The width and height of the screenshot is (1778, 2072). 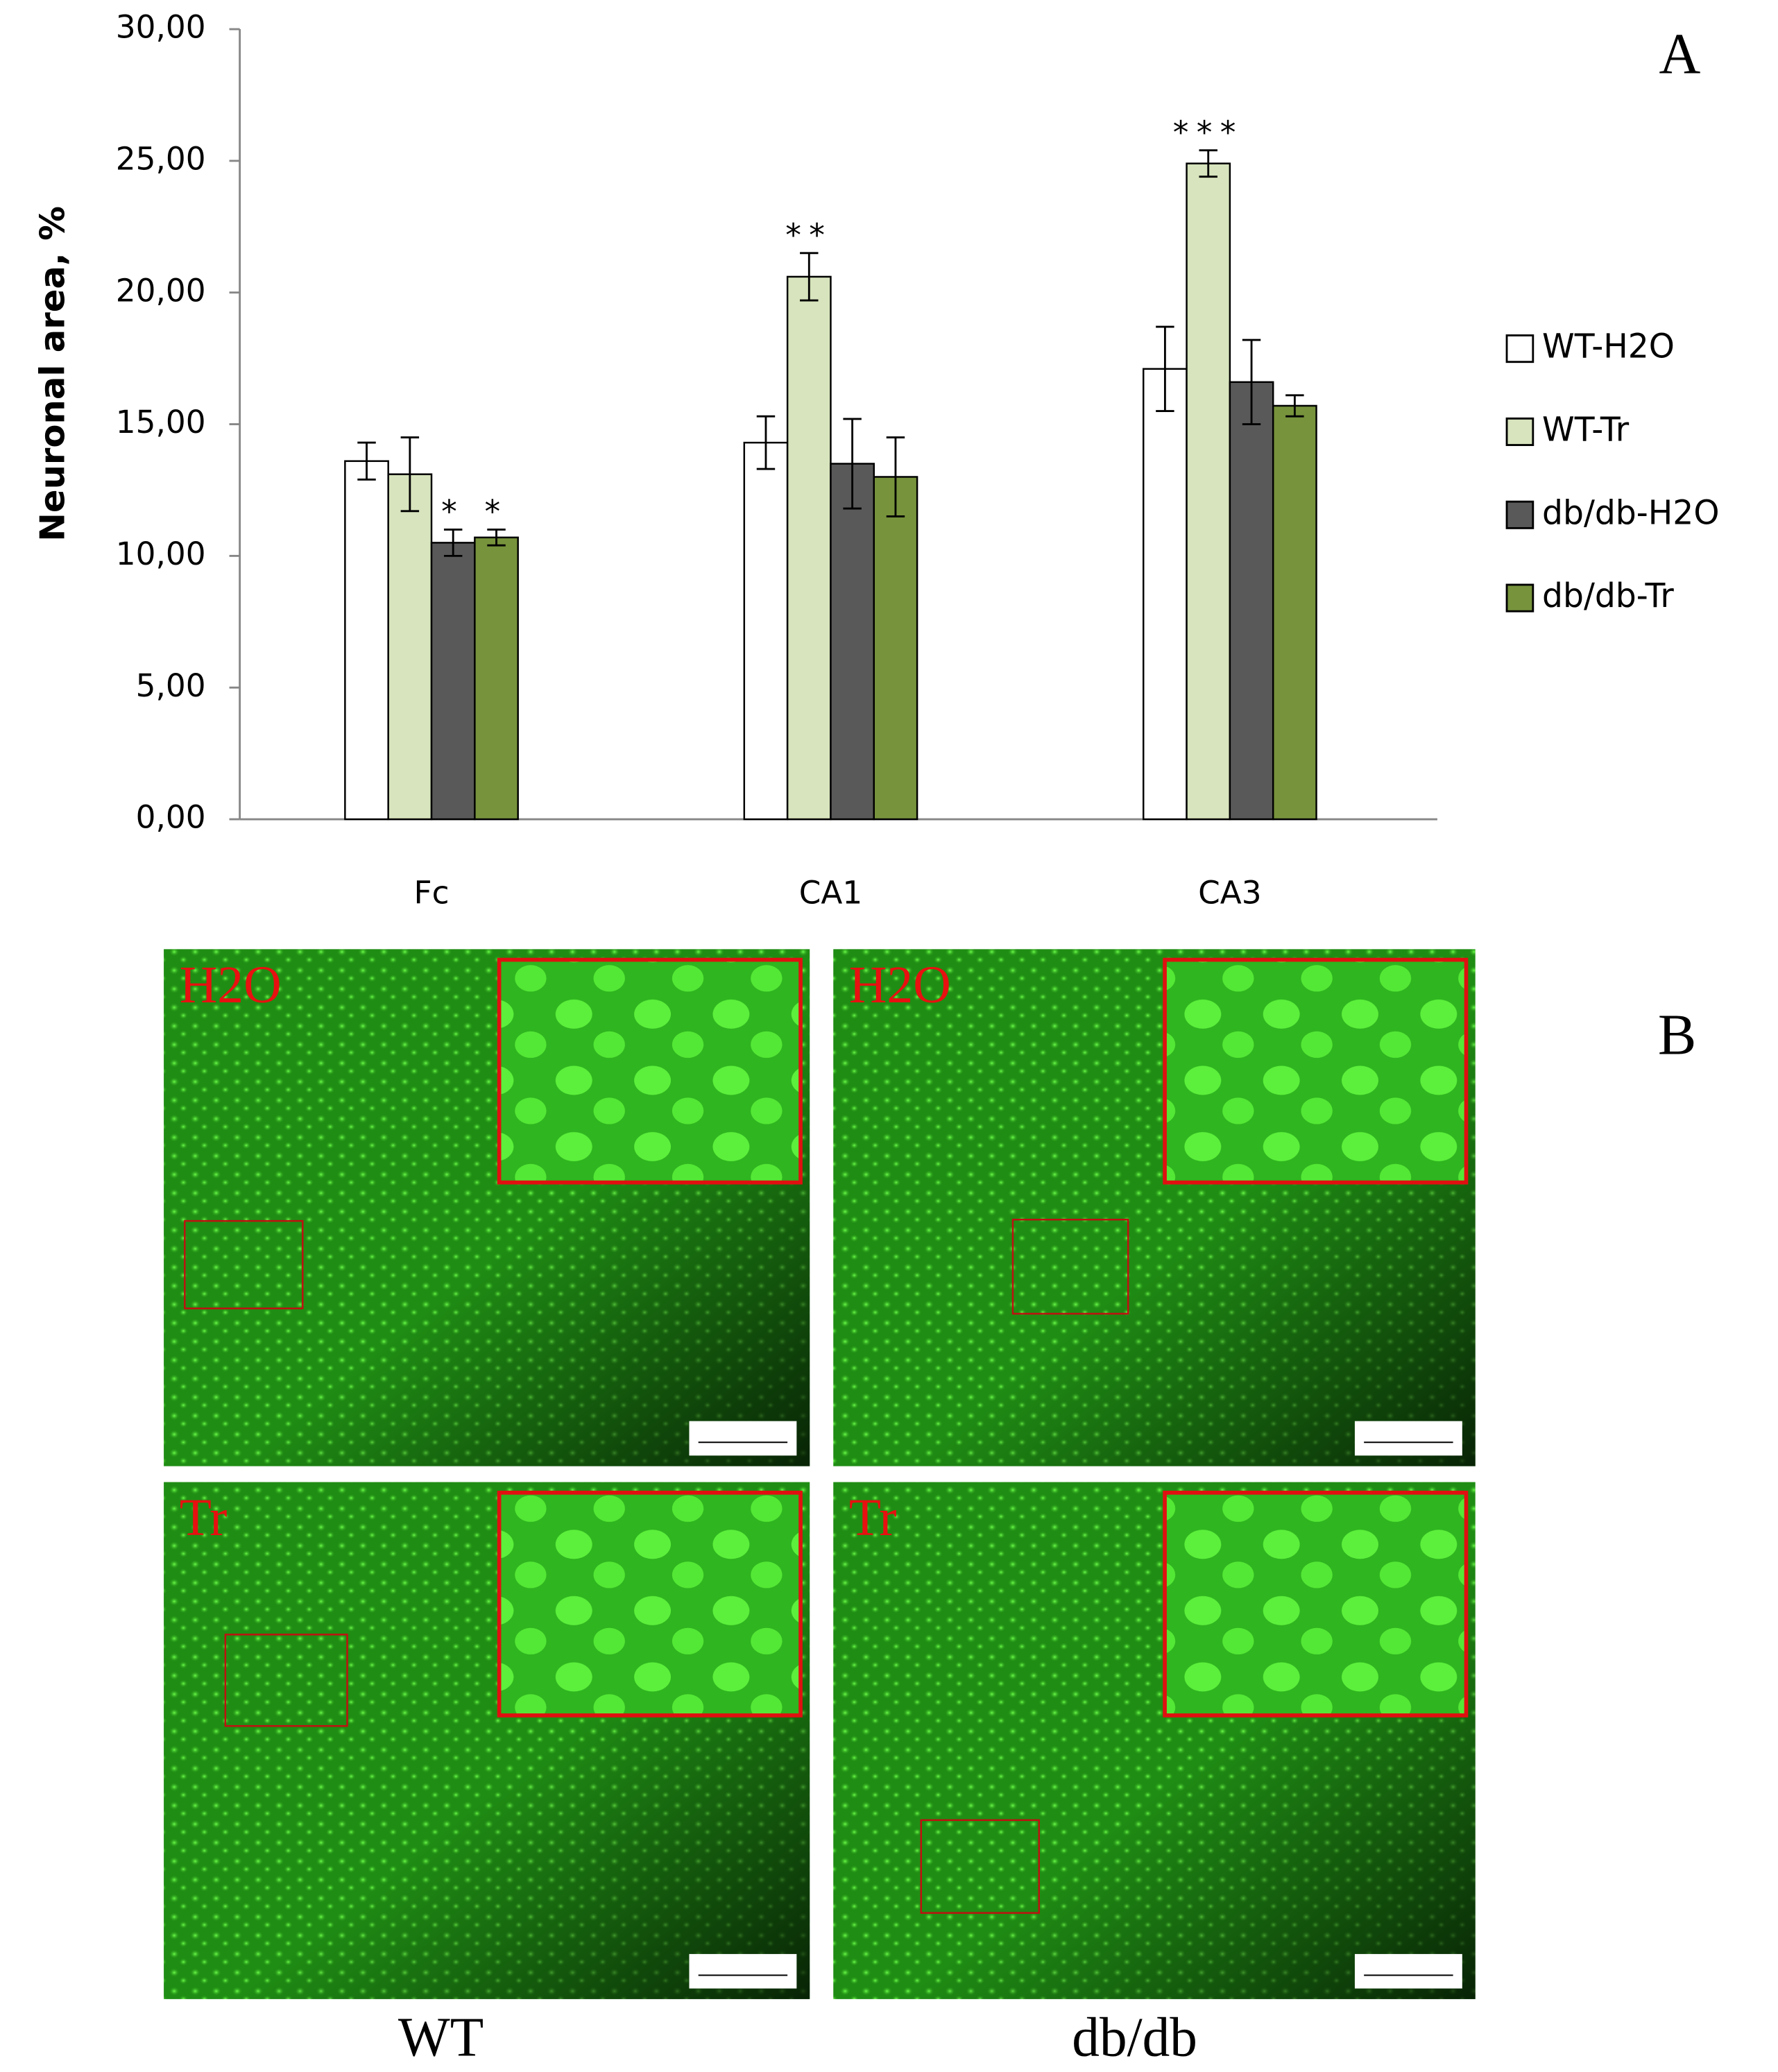 What do you see at coordinates (1229, 892) in the screenshot?
I see `x-tick-label: CA3` at bounding box center [1229, 892].